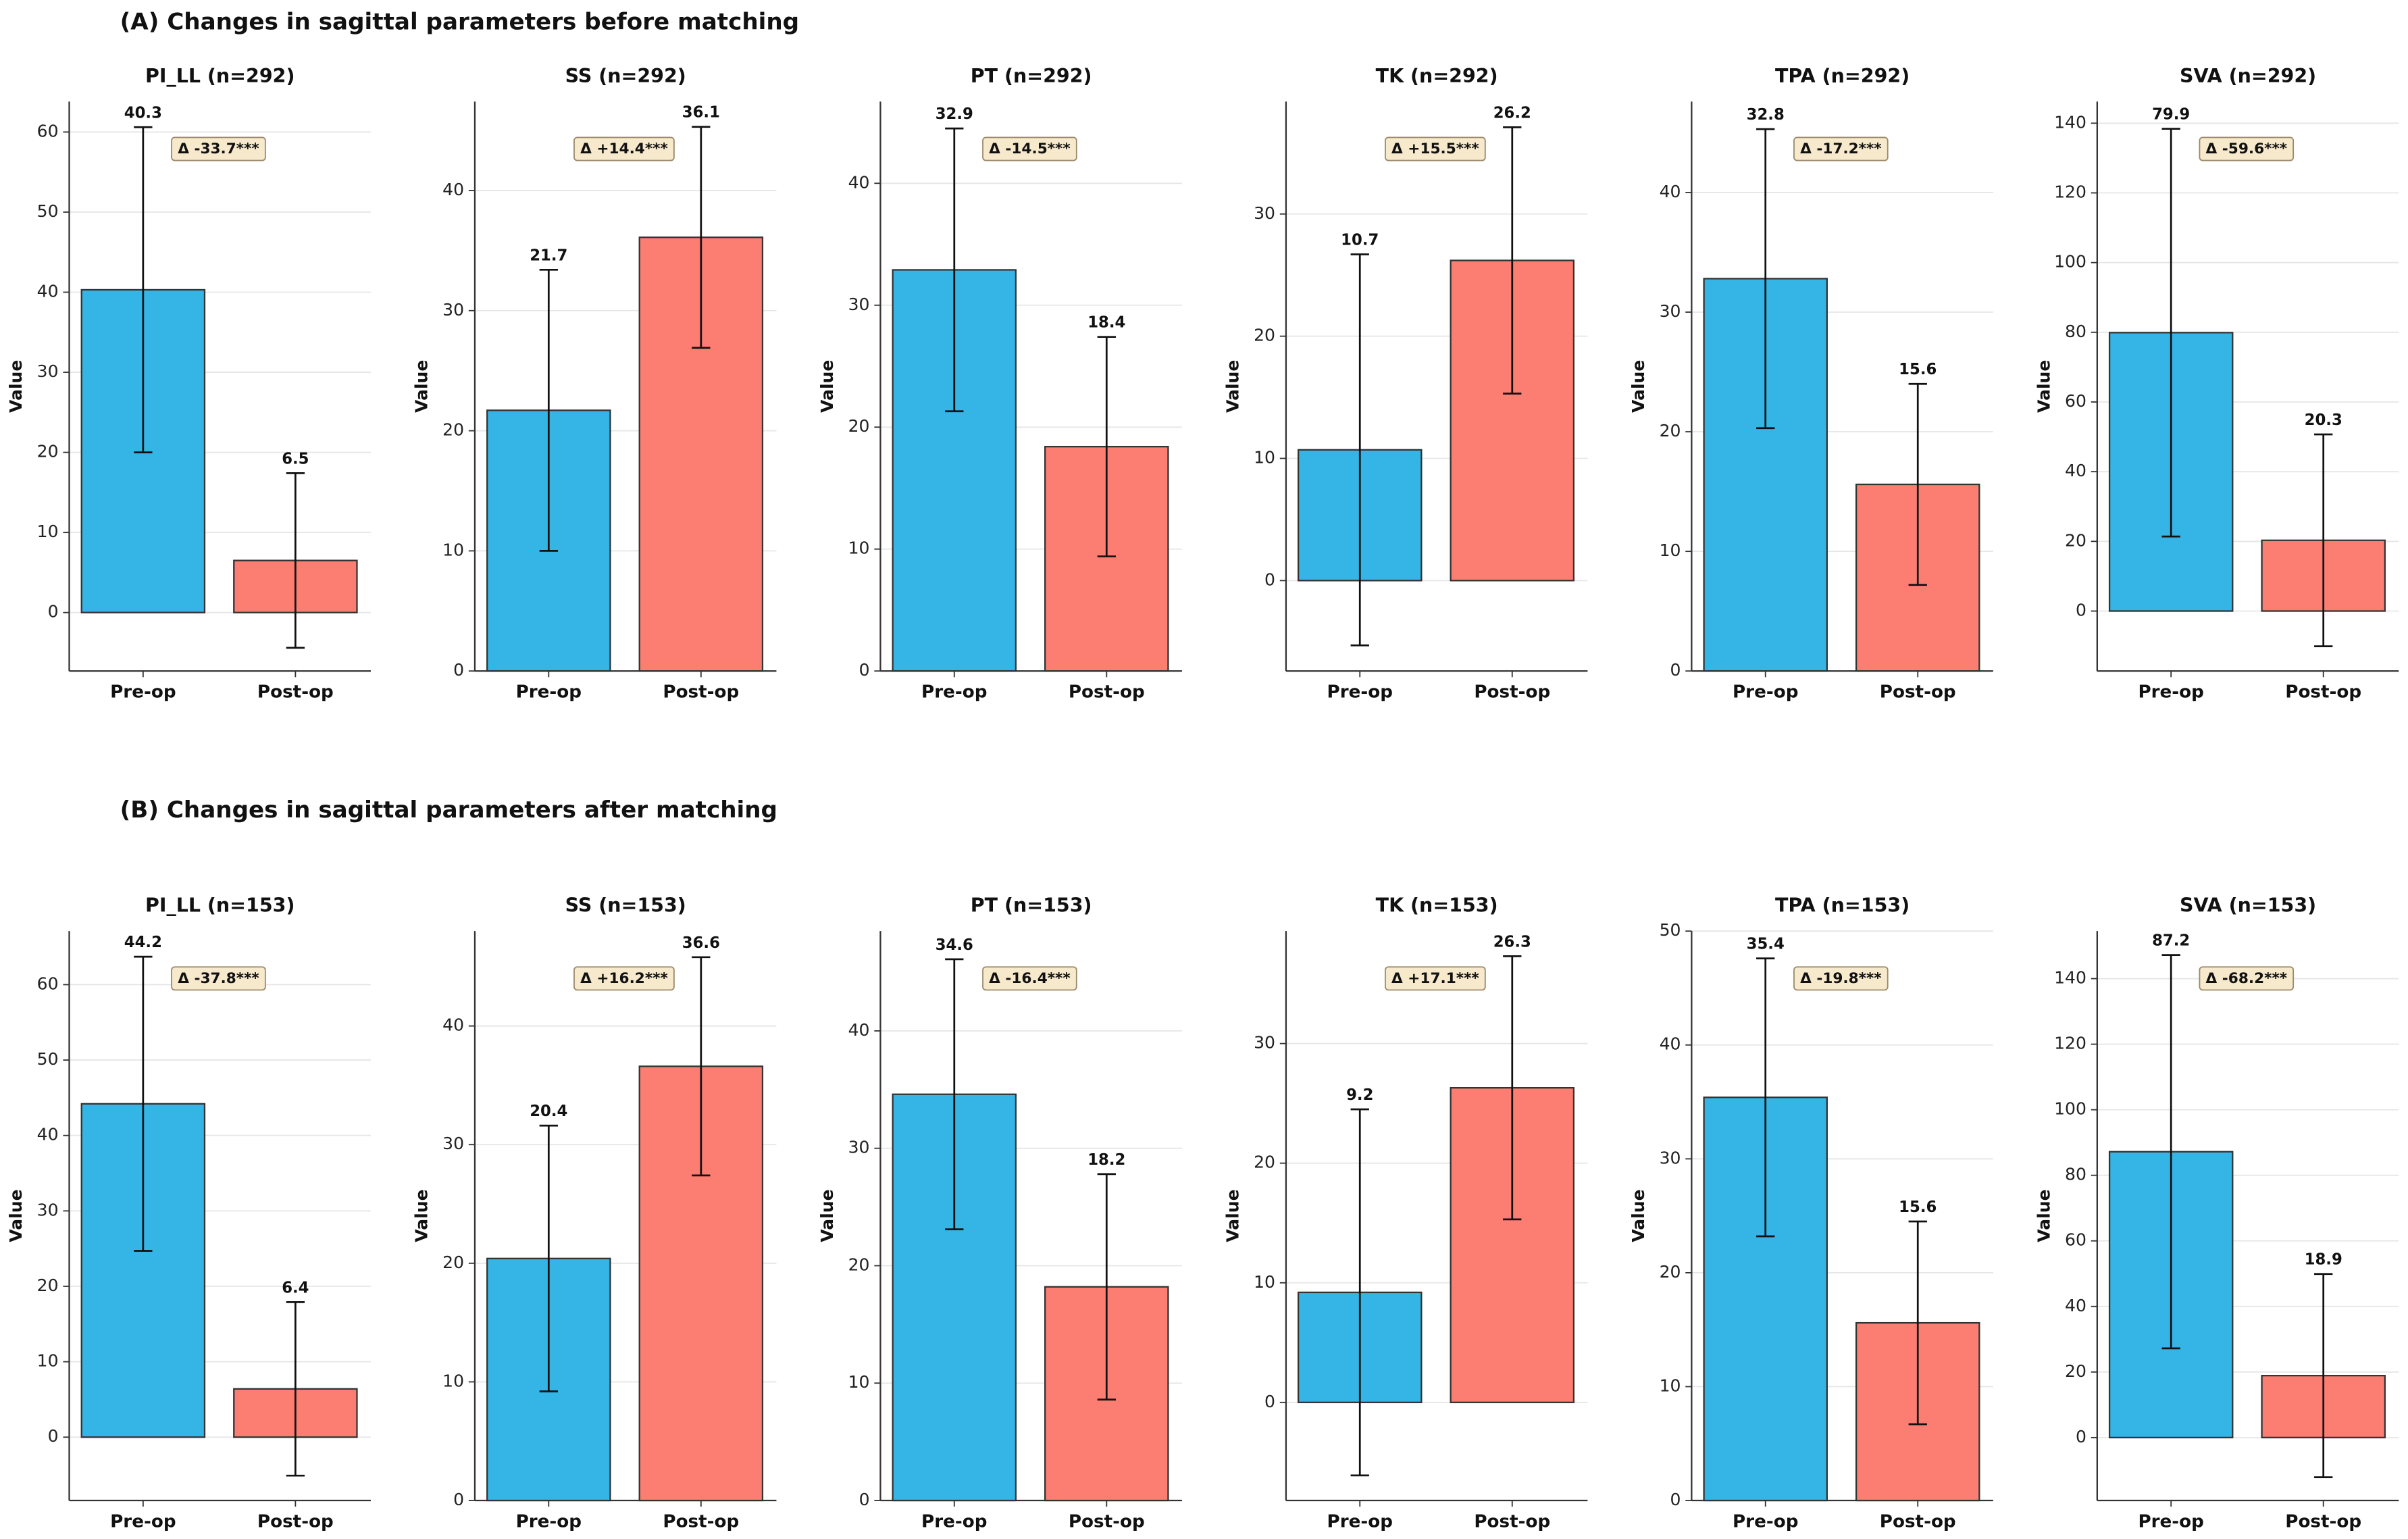  Describe the element at coordinates (2070, 192) in the screenshot. I see `y-tick-label: 120` at that location.